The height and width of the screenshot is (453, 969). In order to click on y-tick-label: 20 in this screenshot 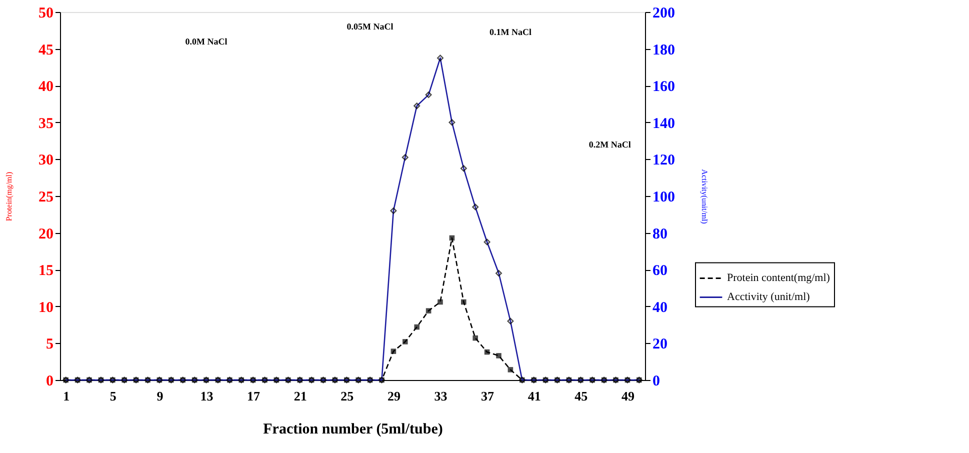, I will do `click(46, 234)`.